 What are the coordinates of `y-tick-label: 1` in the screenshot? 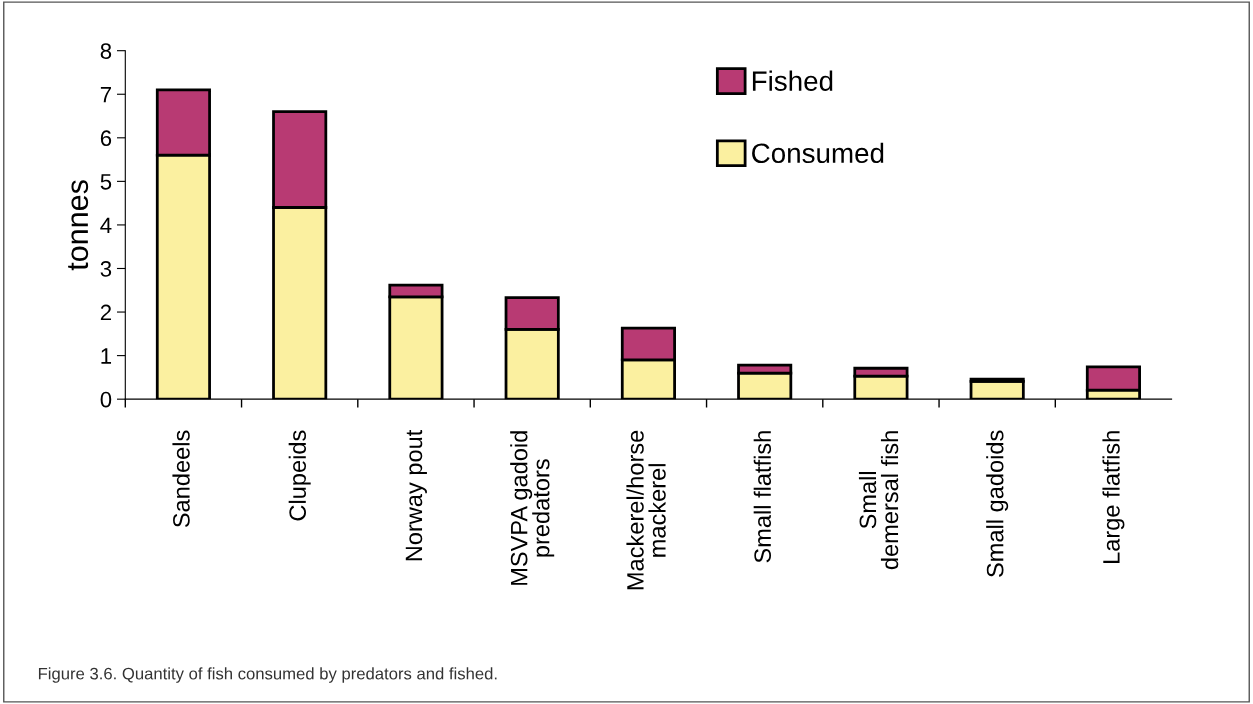 It's located at (106, 356).